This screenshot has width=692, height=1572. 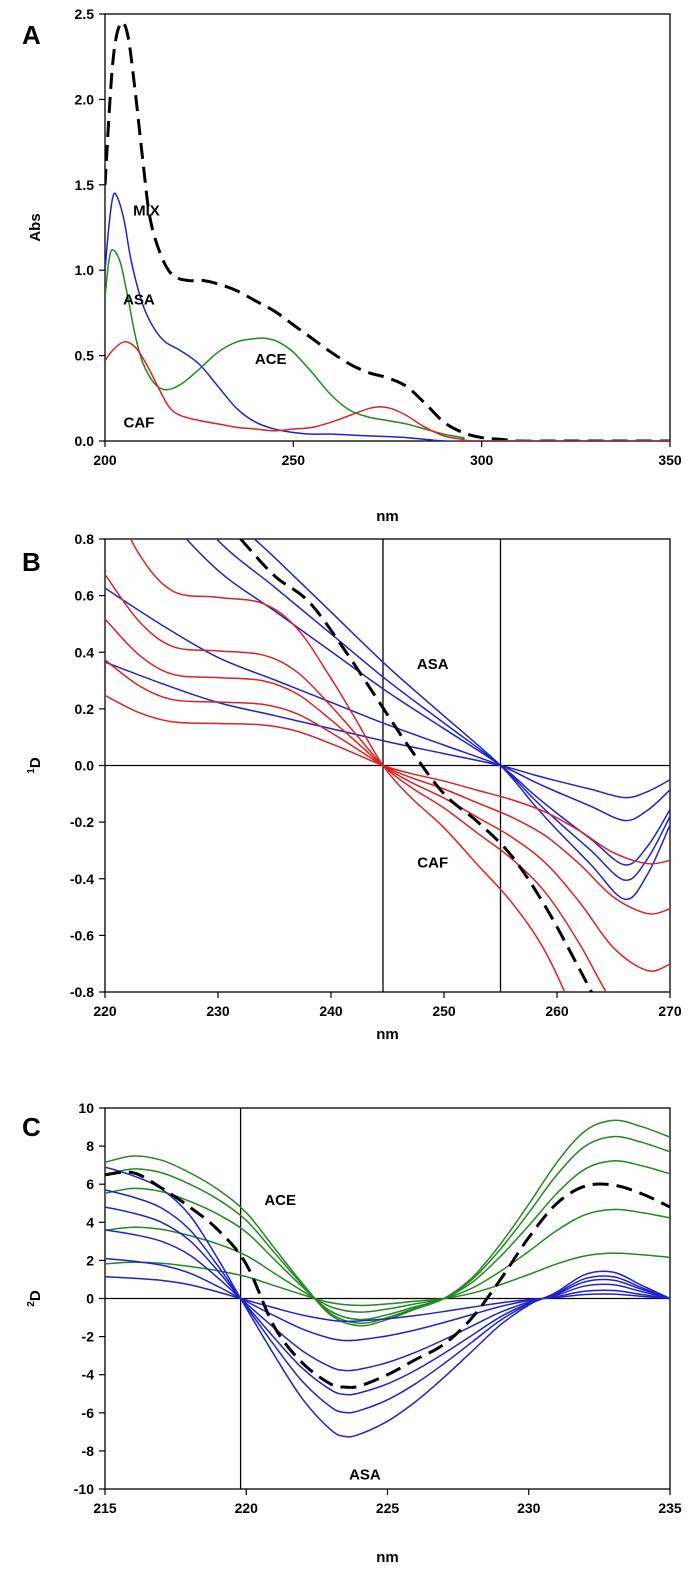 What do you see at coordinates (35, 762) in the screenshot?
I see `panel-b-ylabel-main: D` at bounding box center [35, 762].